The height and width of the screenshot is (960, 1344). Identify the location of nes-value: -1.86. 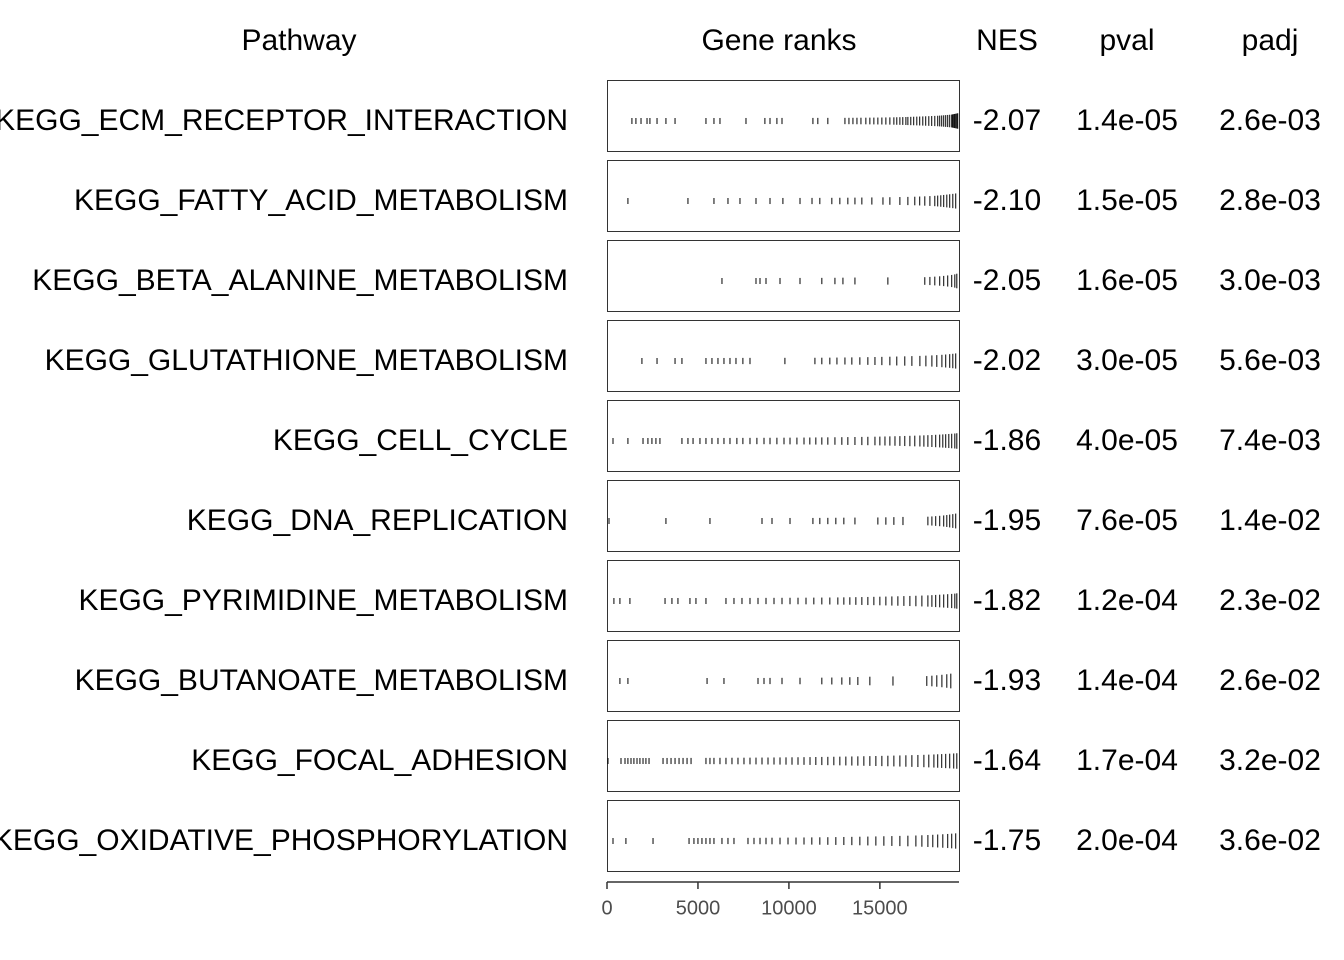
(1007, 440).